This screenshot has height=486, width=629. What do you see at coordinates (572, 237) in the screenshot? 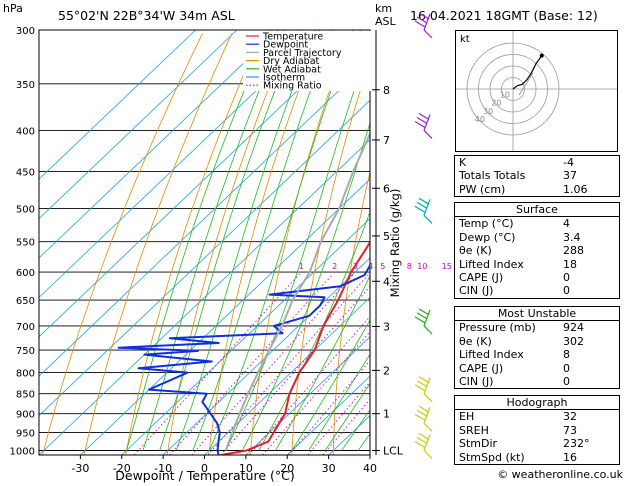
I see `table-row-value: 3.4` at bounding box center [572, 237].